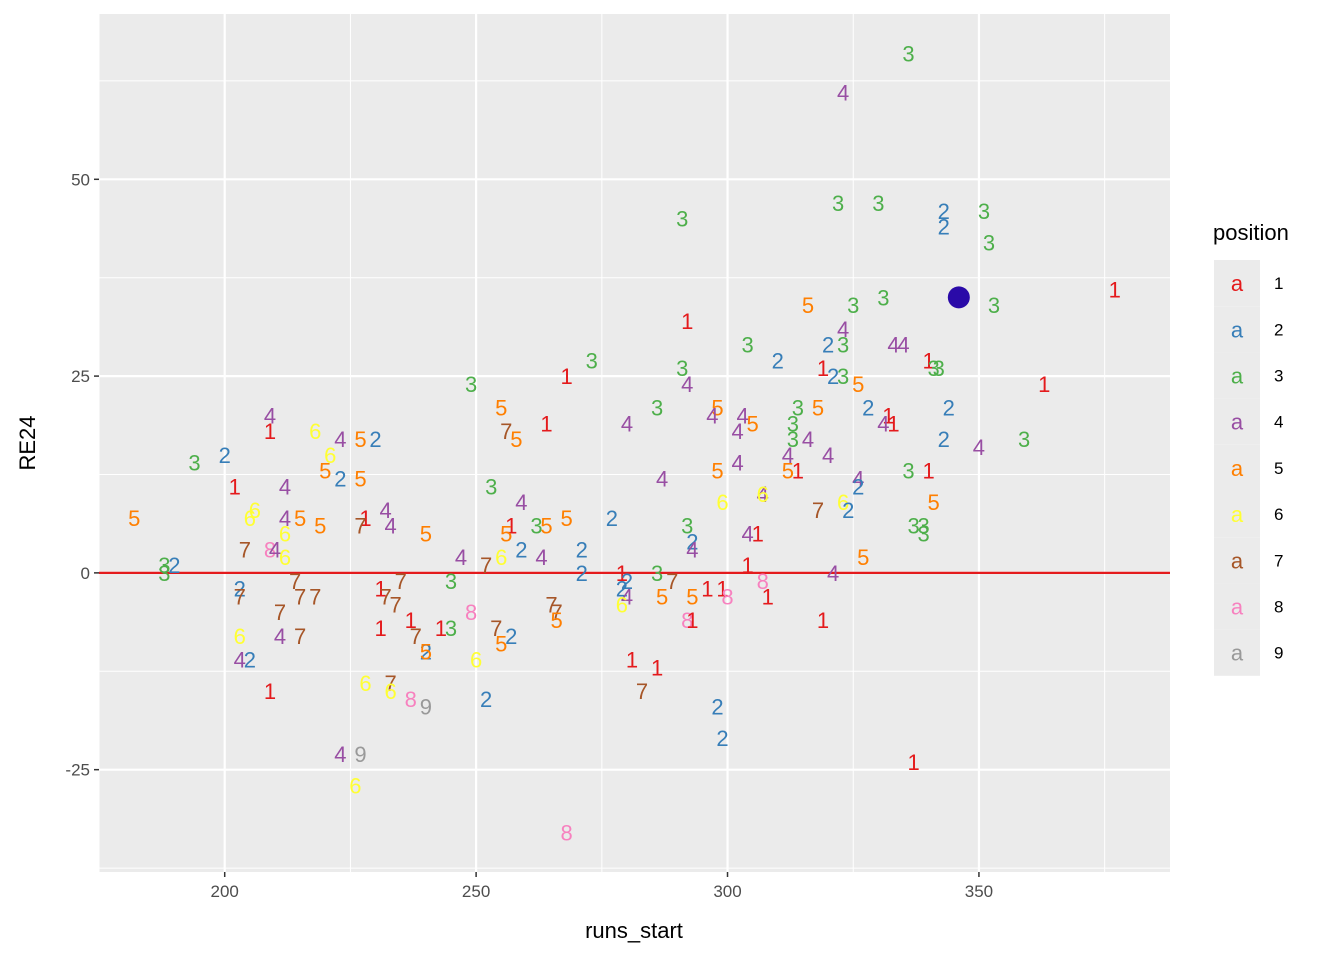 The height and width of the screenshot is (960, 1344). I want to click on legend-entry-label: 8, so click(1278, 607).